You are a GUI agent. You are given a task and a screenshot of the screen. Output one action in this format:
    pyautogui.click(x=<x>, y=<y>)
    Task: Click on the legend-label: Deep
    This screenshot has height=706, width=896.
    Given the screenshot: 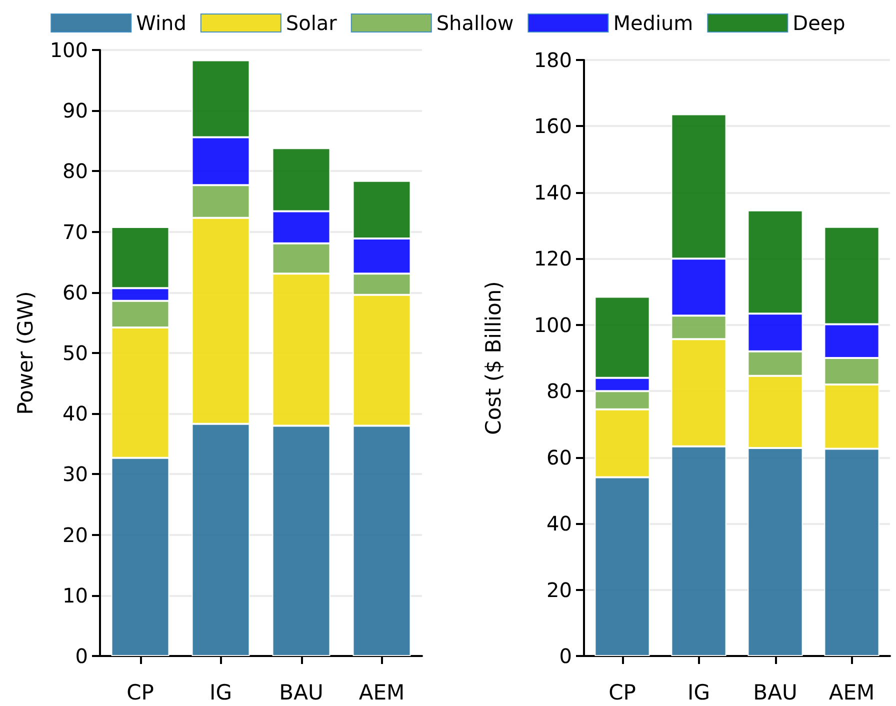 What is the action you would take?
    pyautogui.click(x=819, y=23)
    